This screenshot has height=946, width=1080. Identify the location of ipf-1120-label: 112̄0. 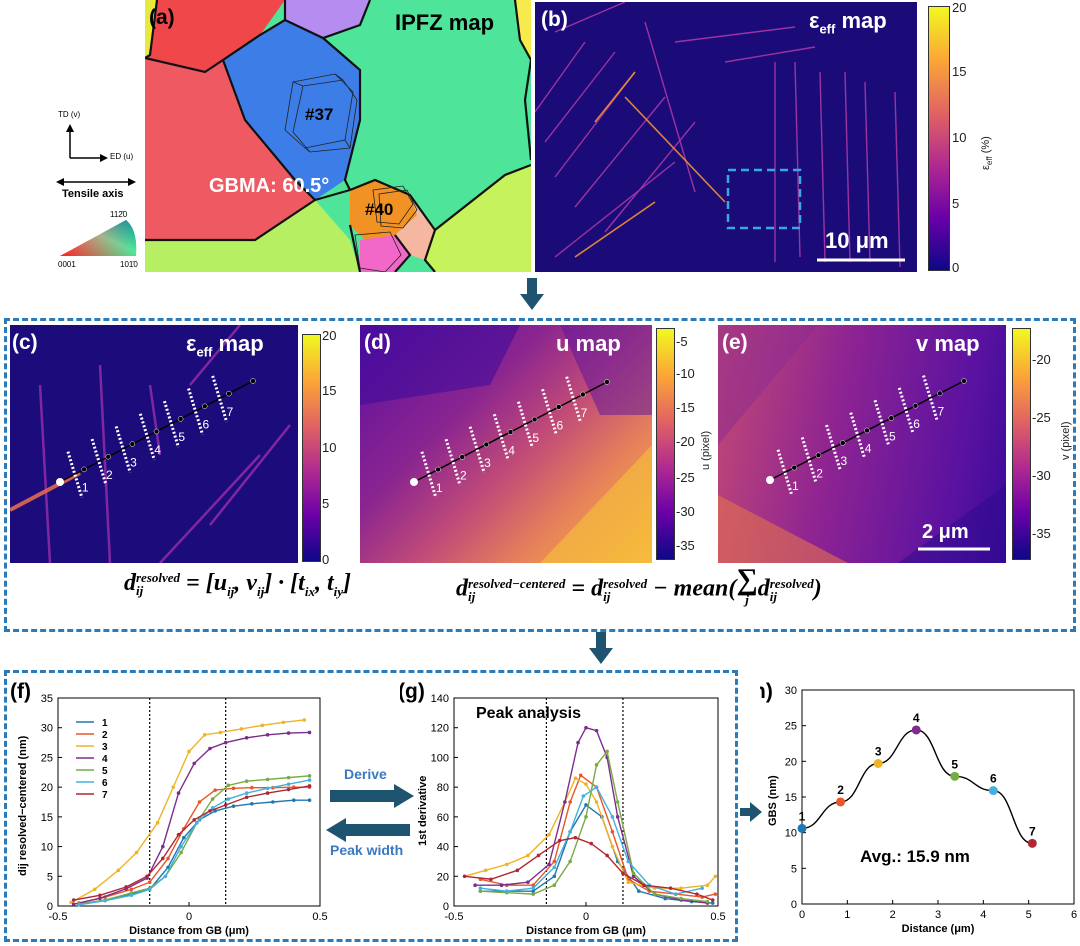
(119, 214).